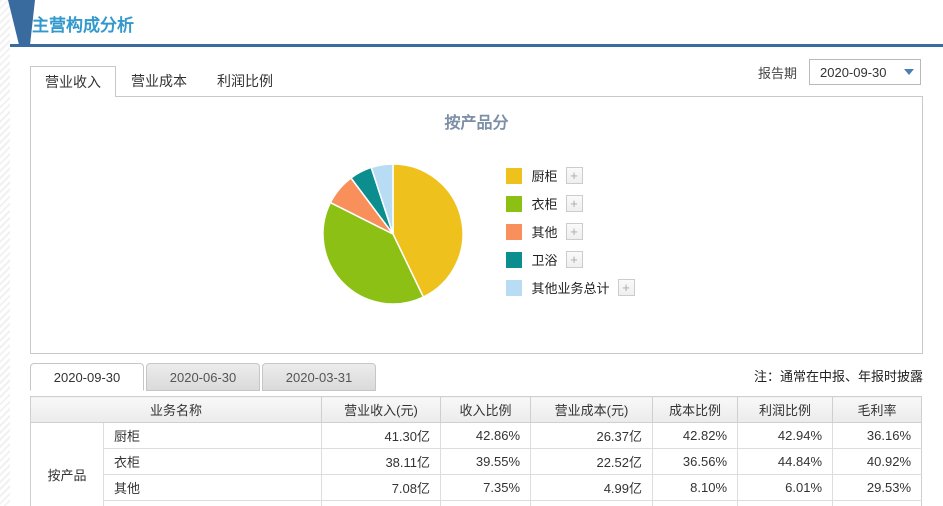 The image size is (943, 506). I want to click on cell-profit-pct: 44.84%, so click(785, 461).